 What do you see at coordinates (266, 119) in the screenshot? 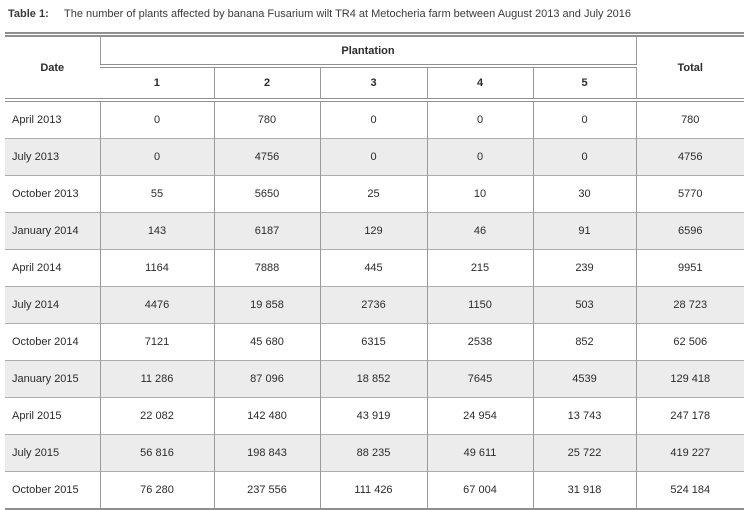
I see `value-cell: 780` at bounding box center [266, 119].